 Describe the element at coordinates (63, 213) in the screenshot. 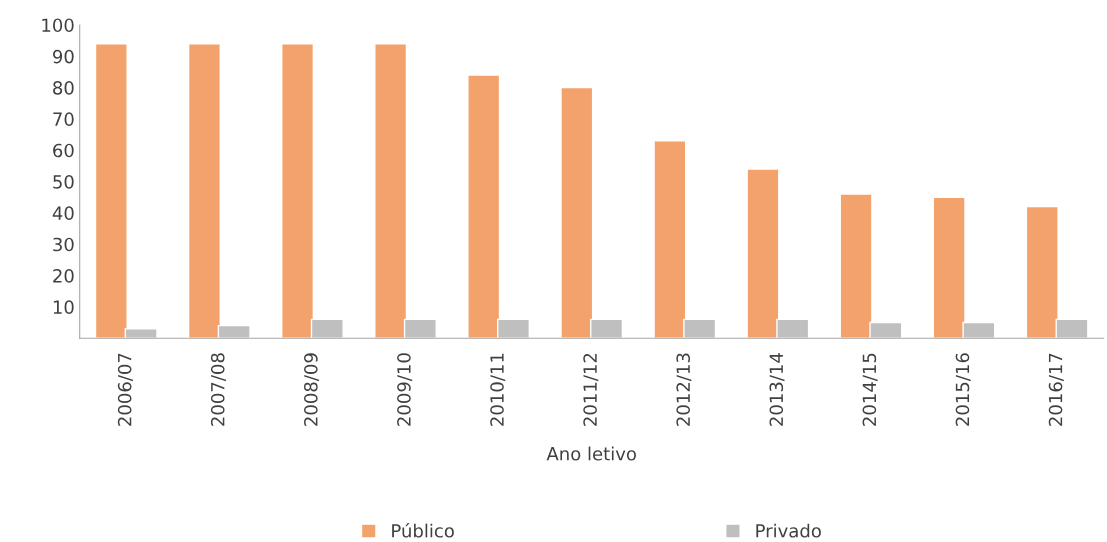

I see `y-tick-label: 40` at that location.